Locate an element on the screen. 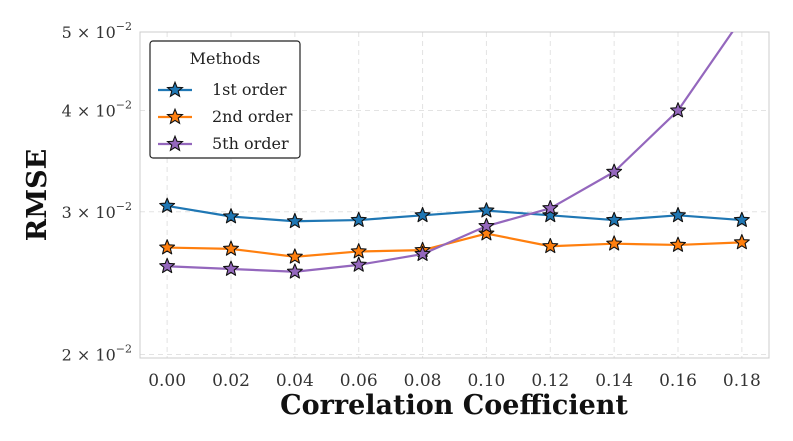 The image size is (793, 441). legend-item: 1st order is located at coordinates (222, 89).